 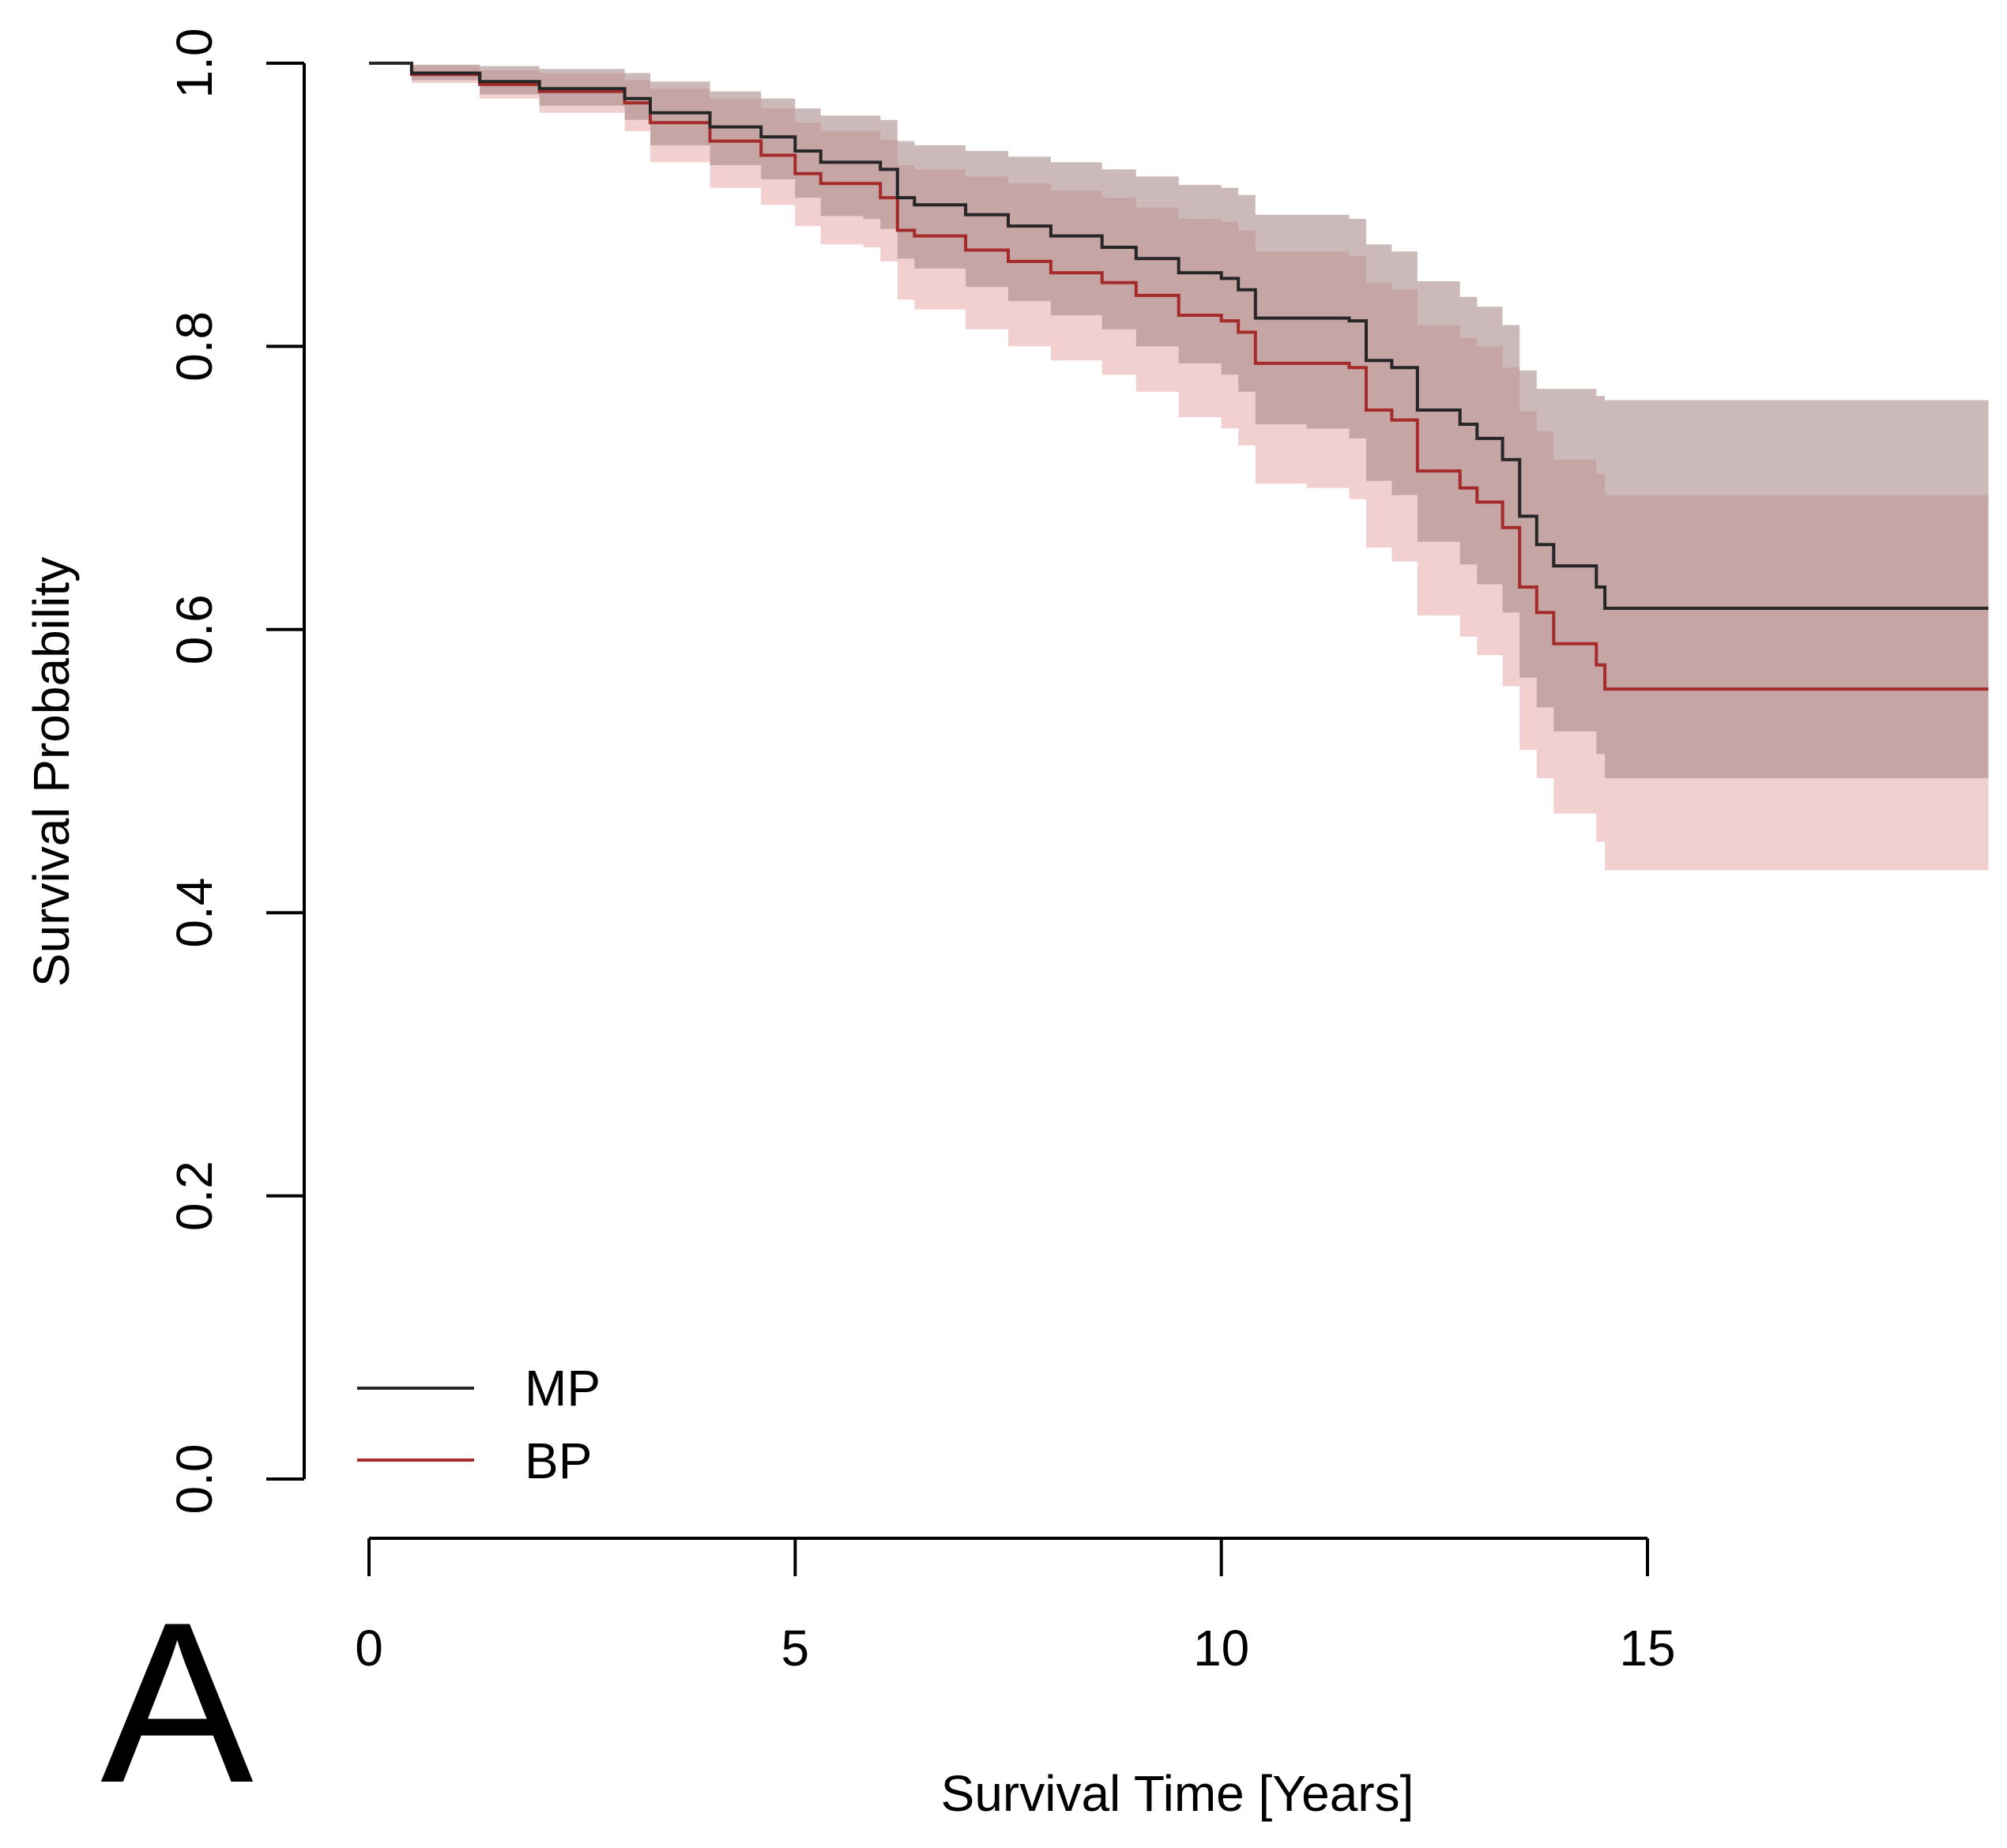 I want to click on legend-label-bp: BP, so click(x=558, y=1460).